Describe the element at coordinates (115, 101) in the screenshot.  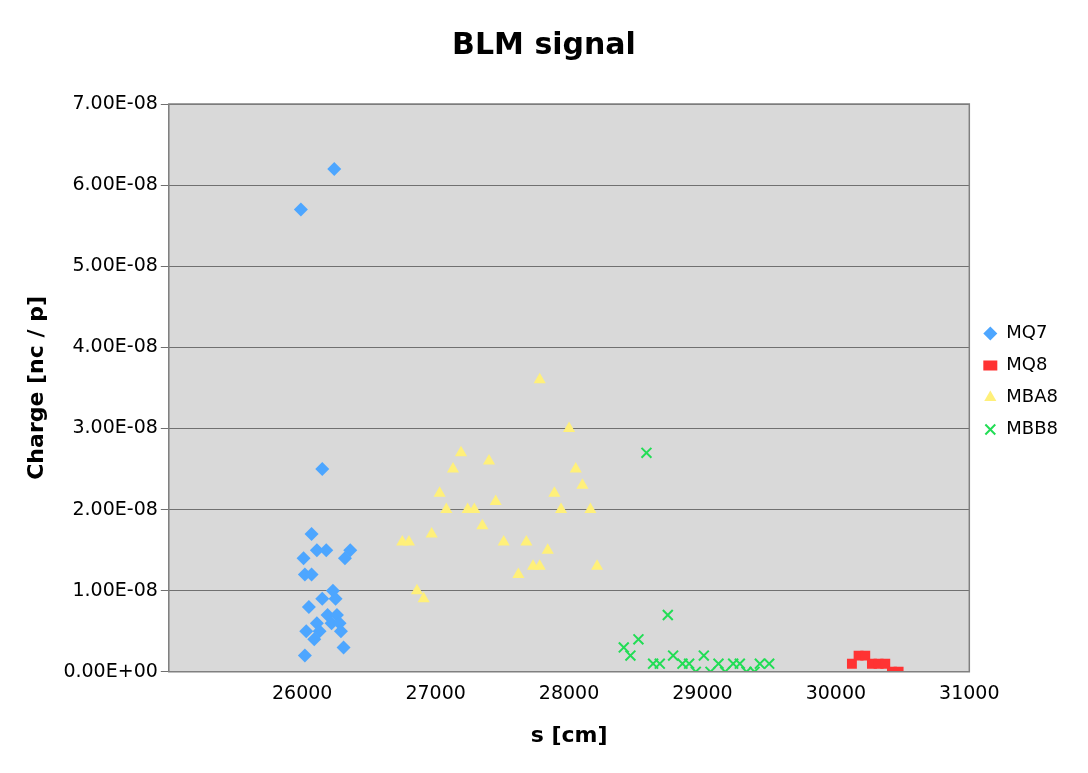
I see `y-tick-label: 7.00E-08` at that location.